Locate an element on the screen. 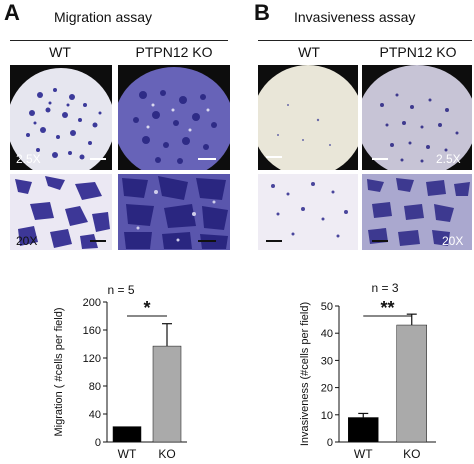 The image size is (474, 464). panel-a-title-rule is located at coordinates (119, 40).